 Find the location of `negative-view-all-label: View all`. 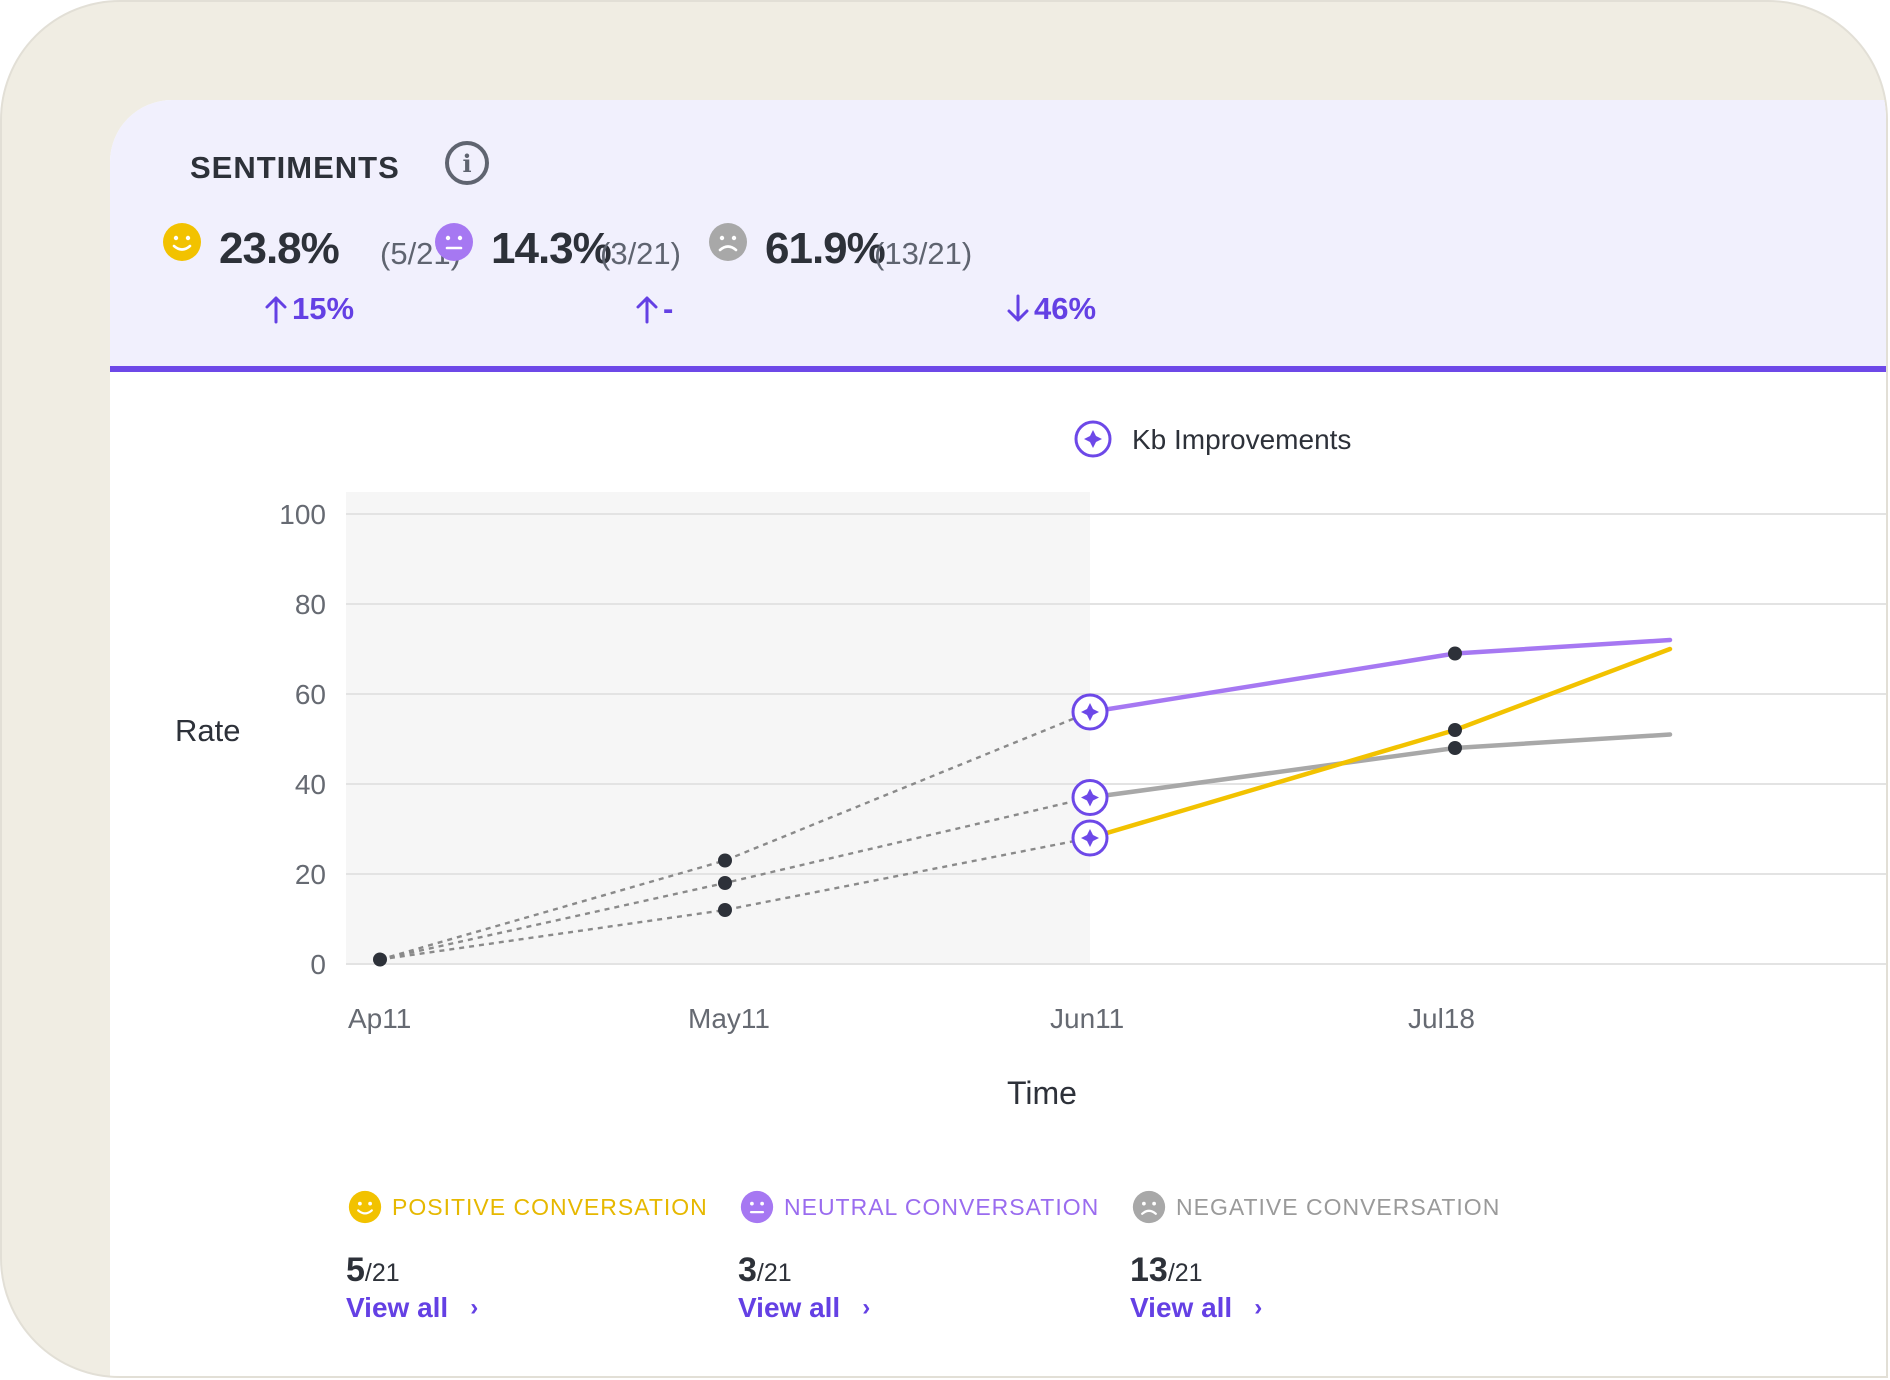

negative-view-all-label: View all is located at coordinates (1181, 1307).